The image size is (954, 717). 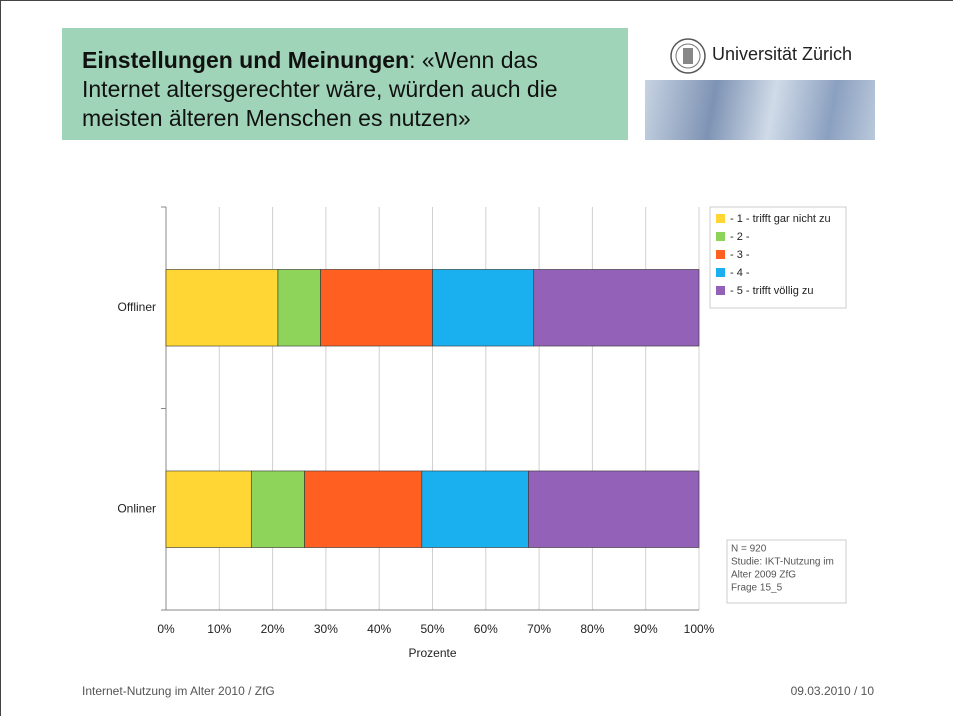 I want to click on footer-left: Internet-Nutzung im Alter 2010 / ZfG, so click(x=178, y=691).